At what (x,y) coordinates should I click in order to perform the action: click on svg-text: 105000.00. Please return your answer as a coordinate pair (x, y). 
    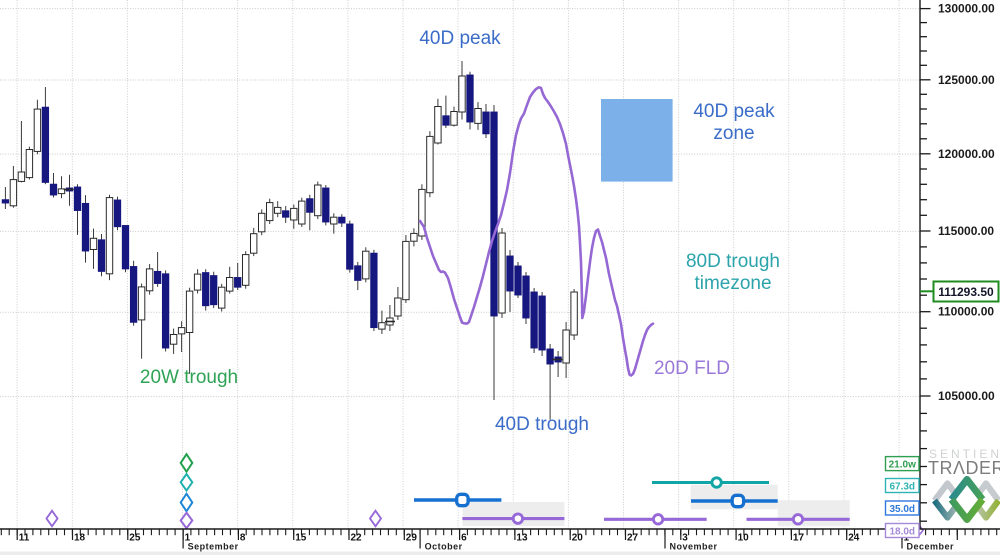
    Looking at the image, I should click on (966, 396).